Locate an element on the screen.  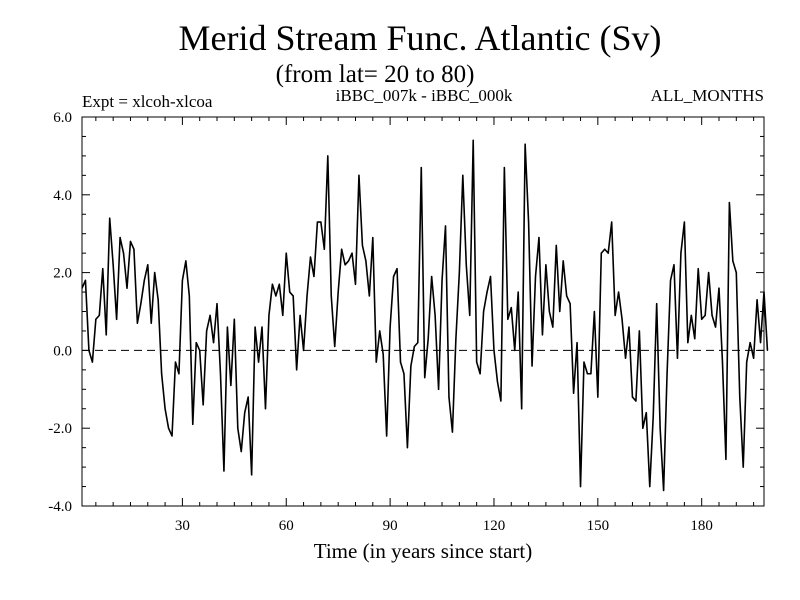
x-tick-label: 120 is located at coordinates (494, 526).